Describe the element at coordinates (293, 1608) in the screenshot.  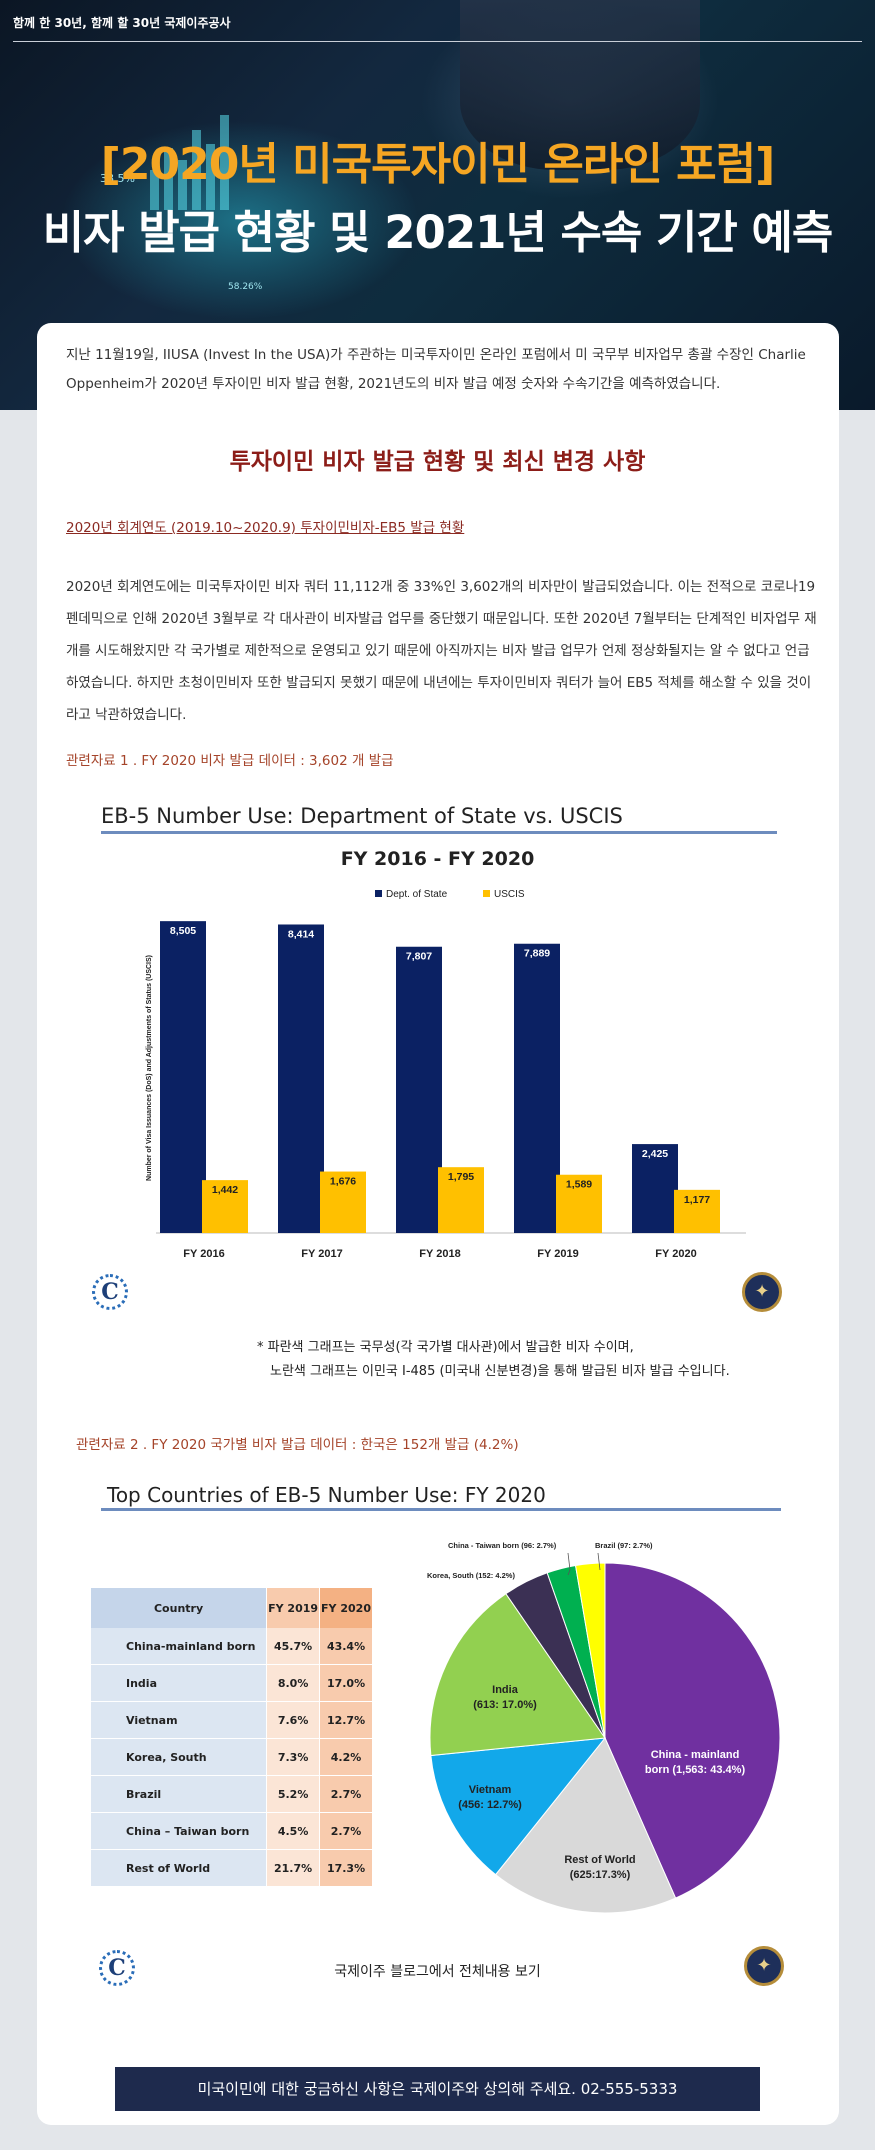
I see `table-header-cell: FY 2019` at that location.